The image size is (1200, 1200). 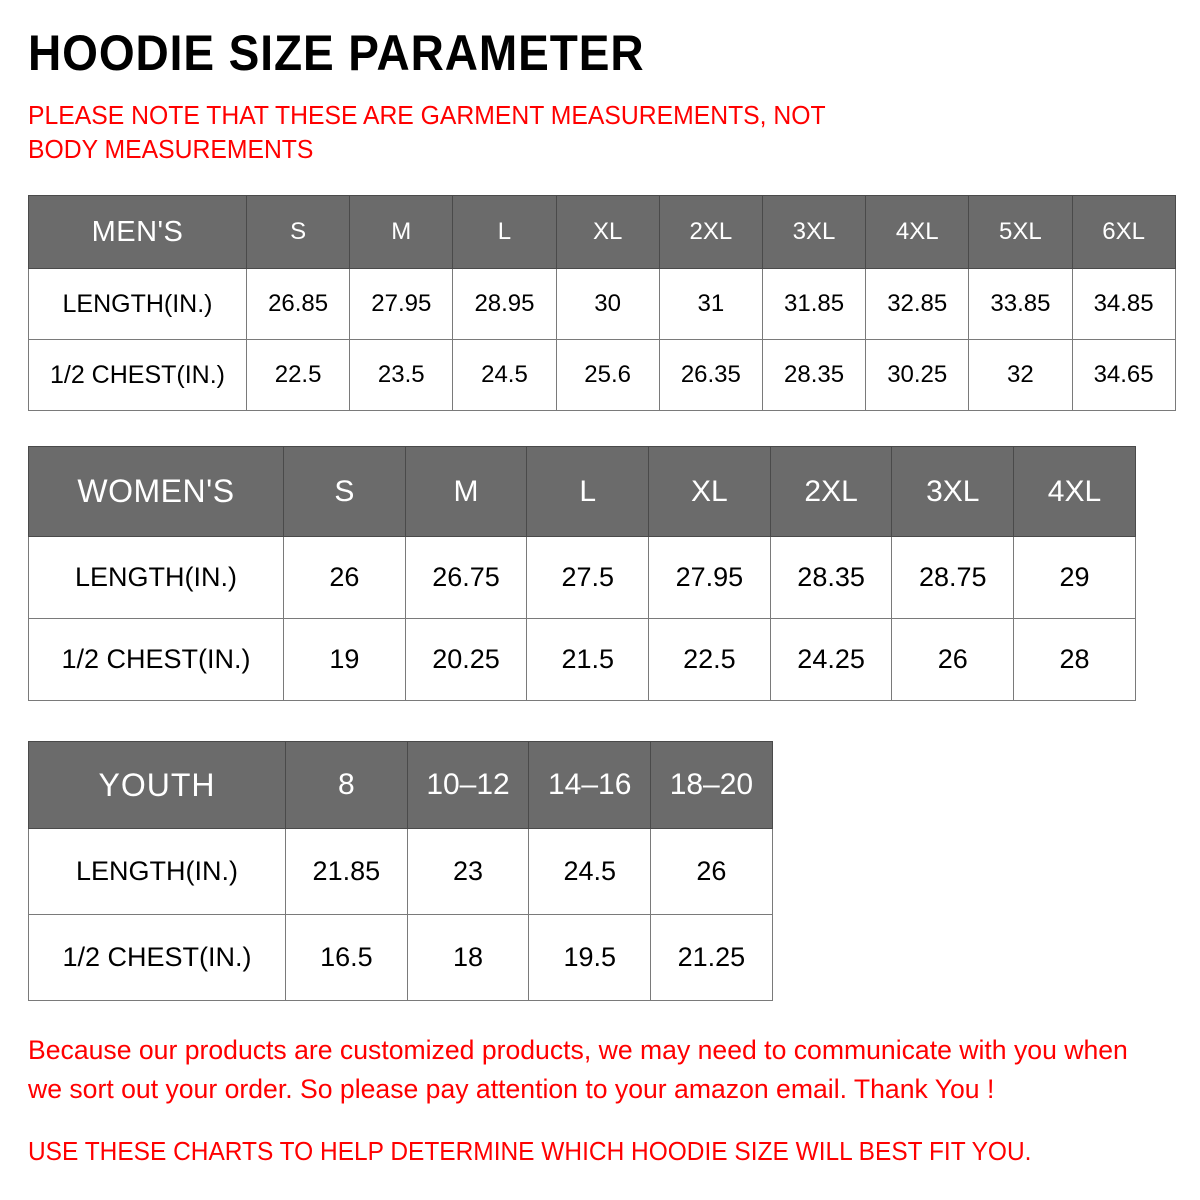 I want to click on womens-col-header-l: L, so click(x=588, y=492).